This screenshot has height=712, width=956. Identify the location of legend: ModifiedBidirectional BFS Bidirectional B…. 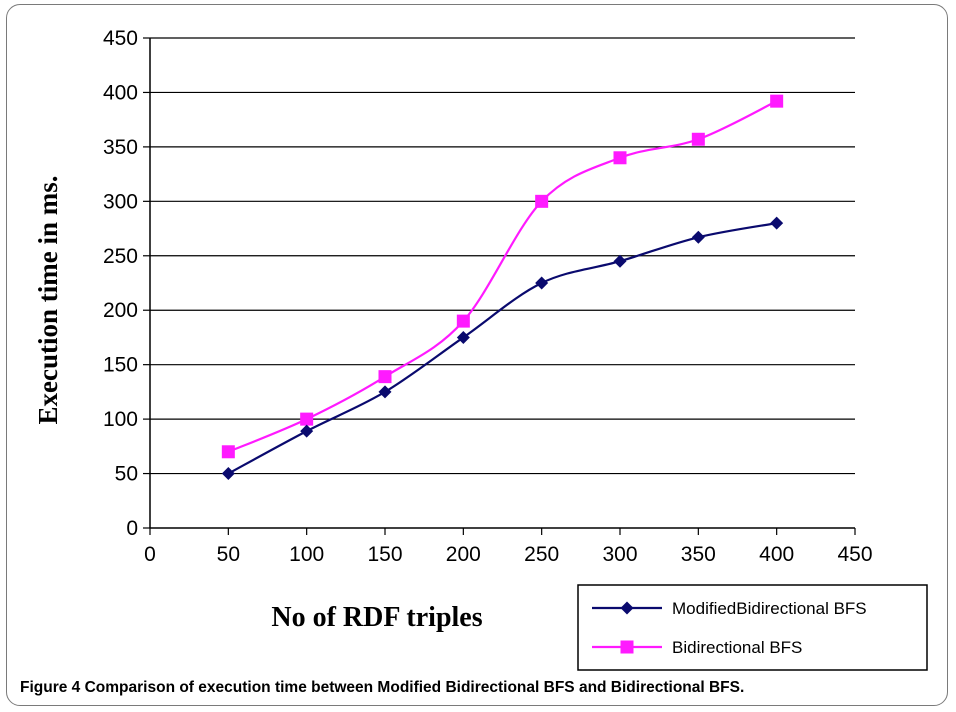
(752, 627).